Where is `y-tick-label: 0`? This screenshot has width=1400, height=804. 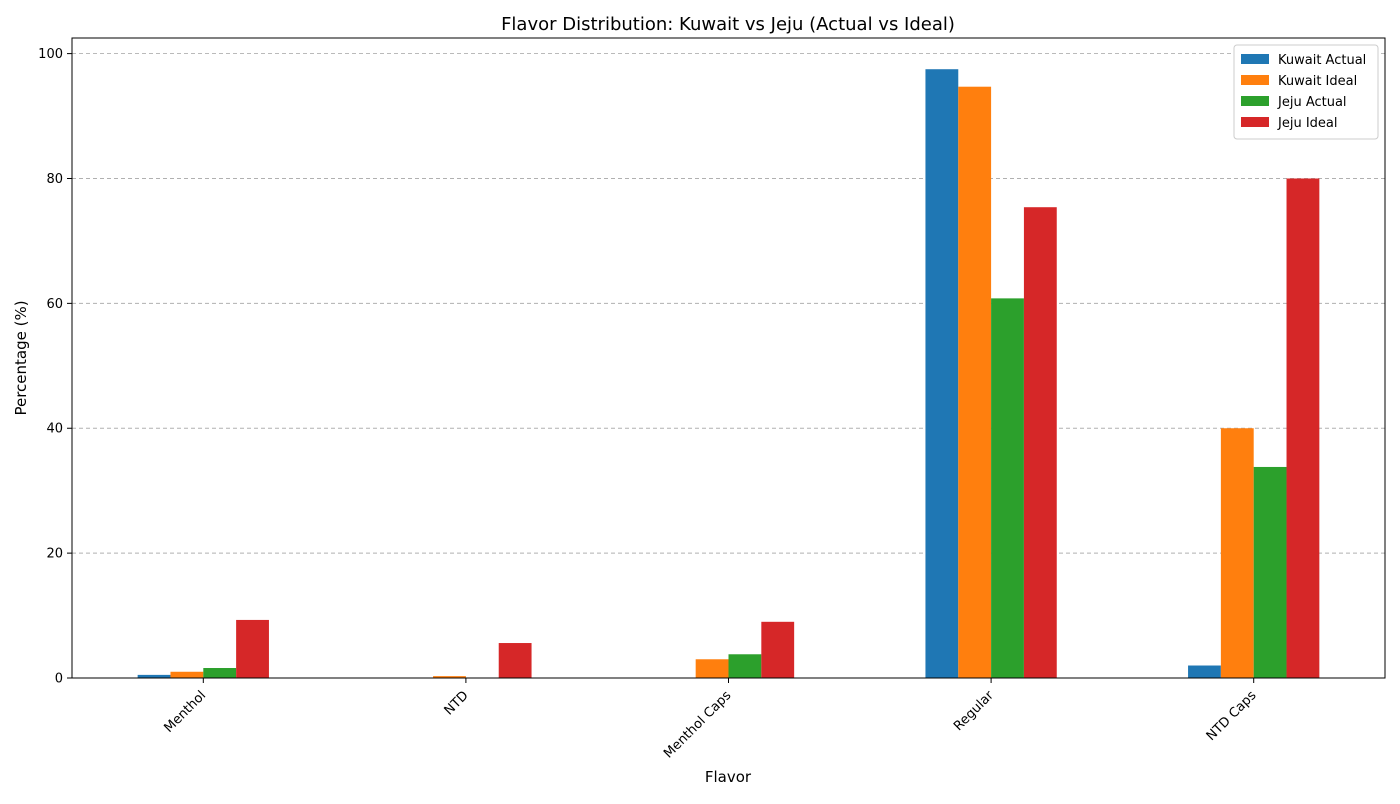
y-tick-label: 0 is located at coordinates (59, 679).